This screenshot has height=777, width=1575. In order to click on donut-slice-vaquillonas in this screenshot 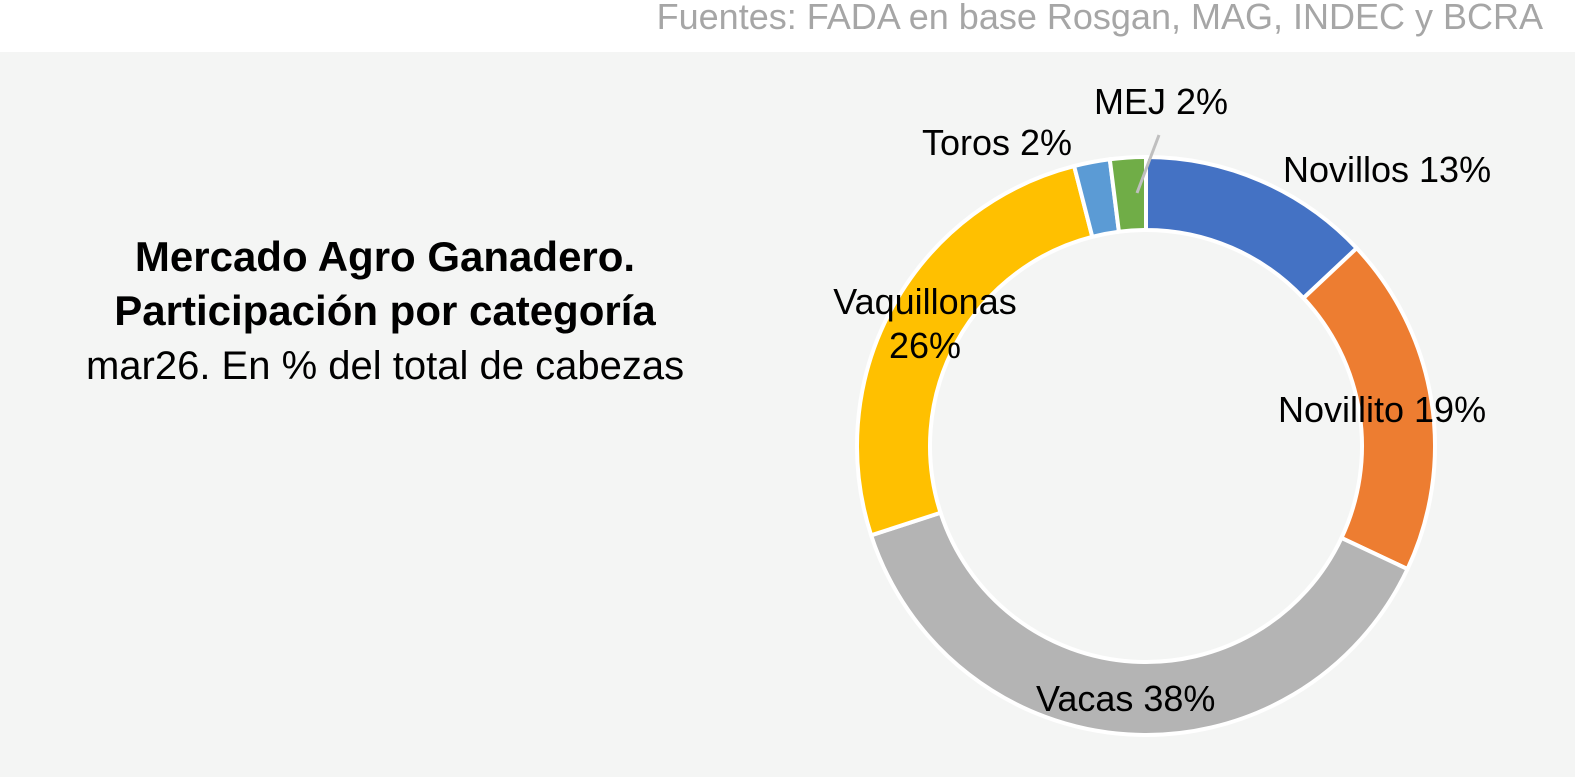, I will do `click(975, 350)`.